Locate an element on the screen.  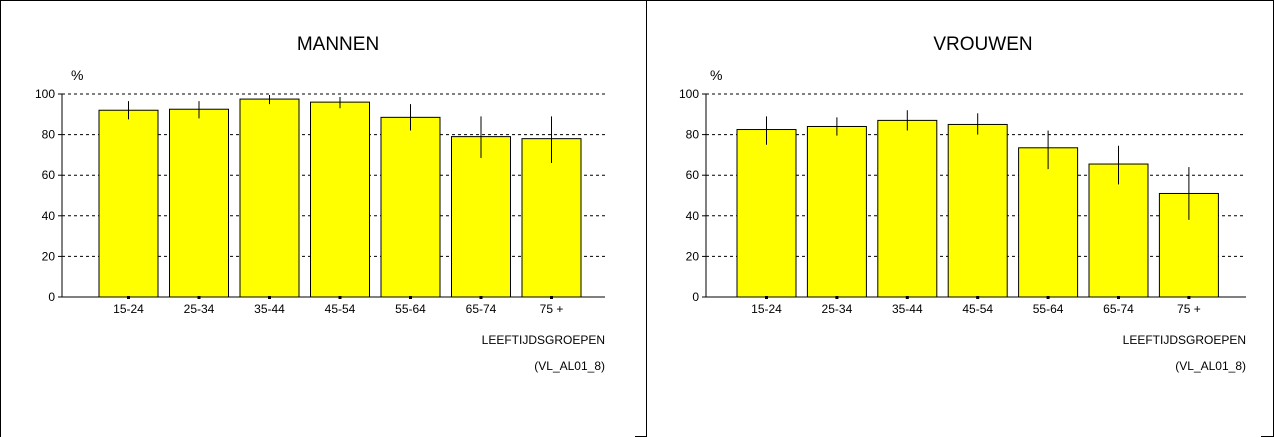
chart-title: MANNEN is located at coordinates (338, 44).